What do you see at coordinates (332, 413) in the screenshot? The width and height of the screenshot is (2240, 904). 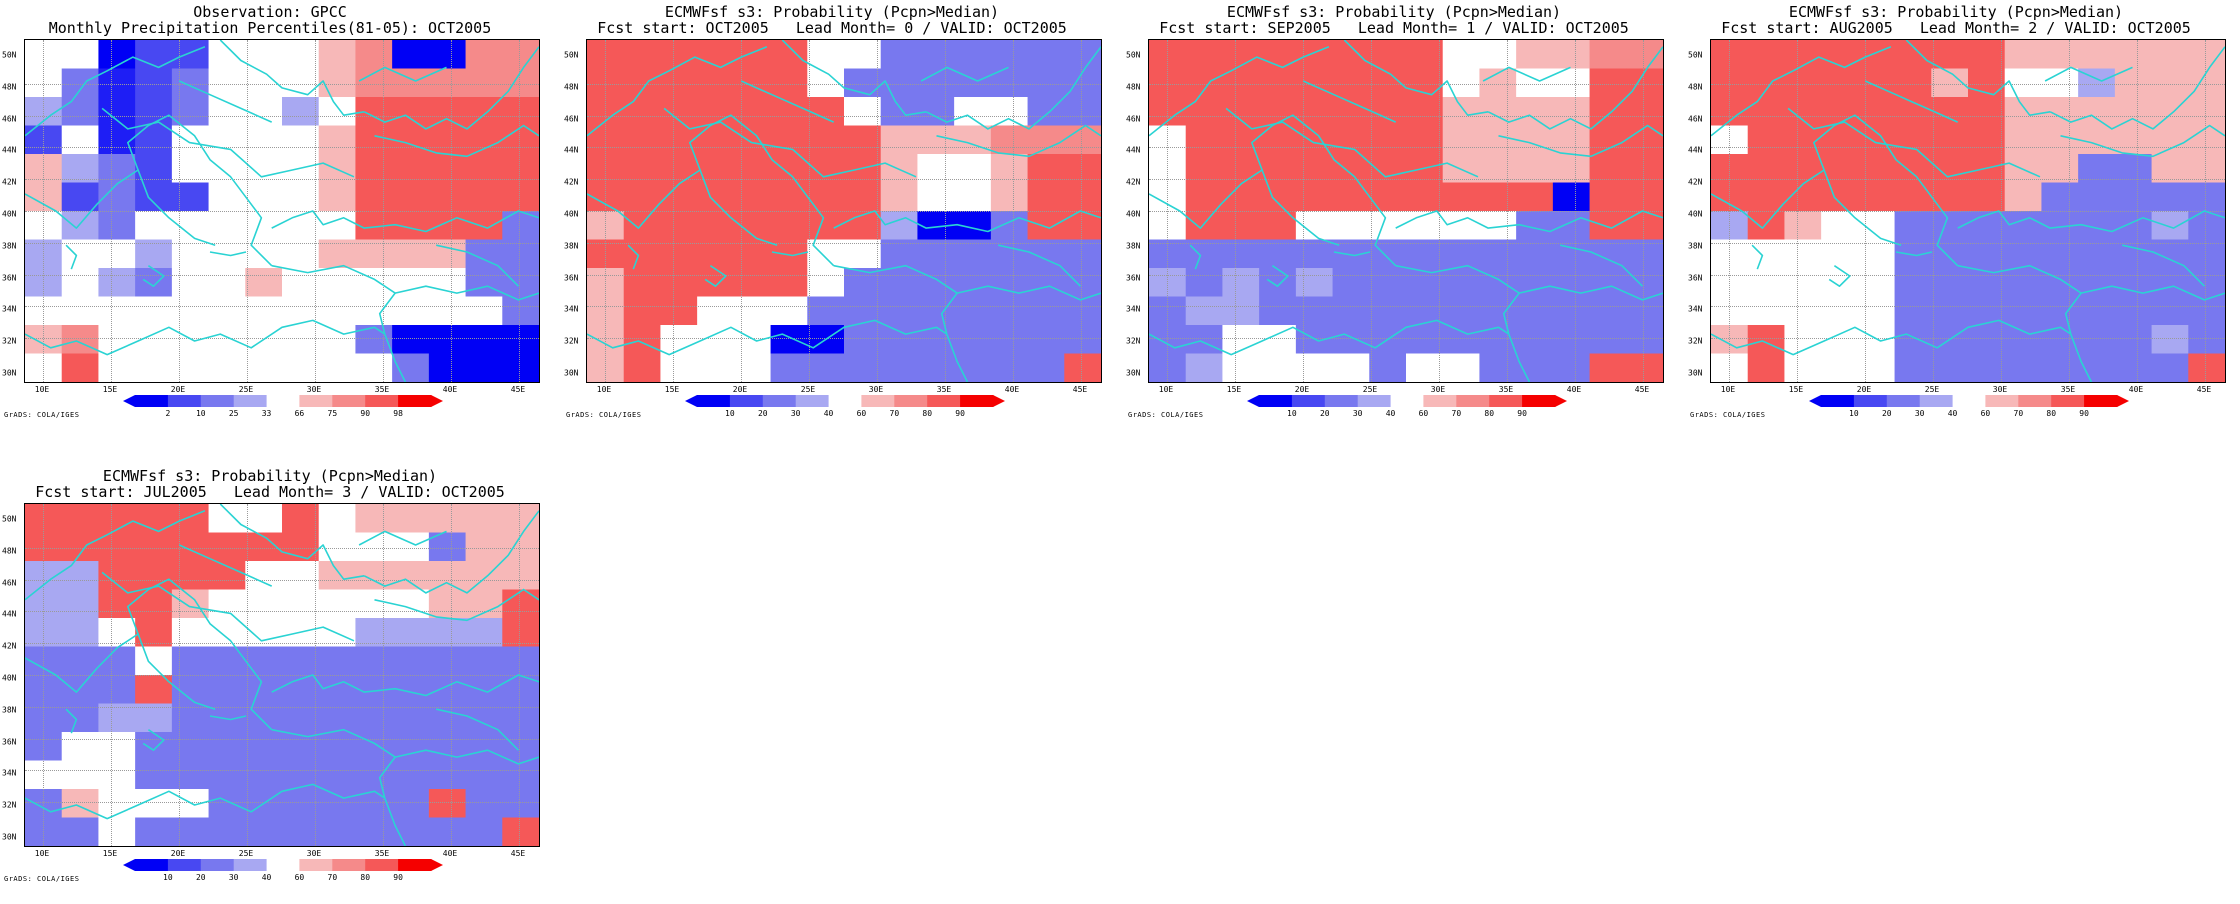 I see `colorbar-tick-label: 75` at bounding box center [332, 413].